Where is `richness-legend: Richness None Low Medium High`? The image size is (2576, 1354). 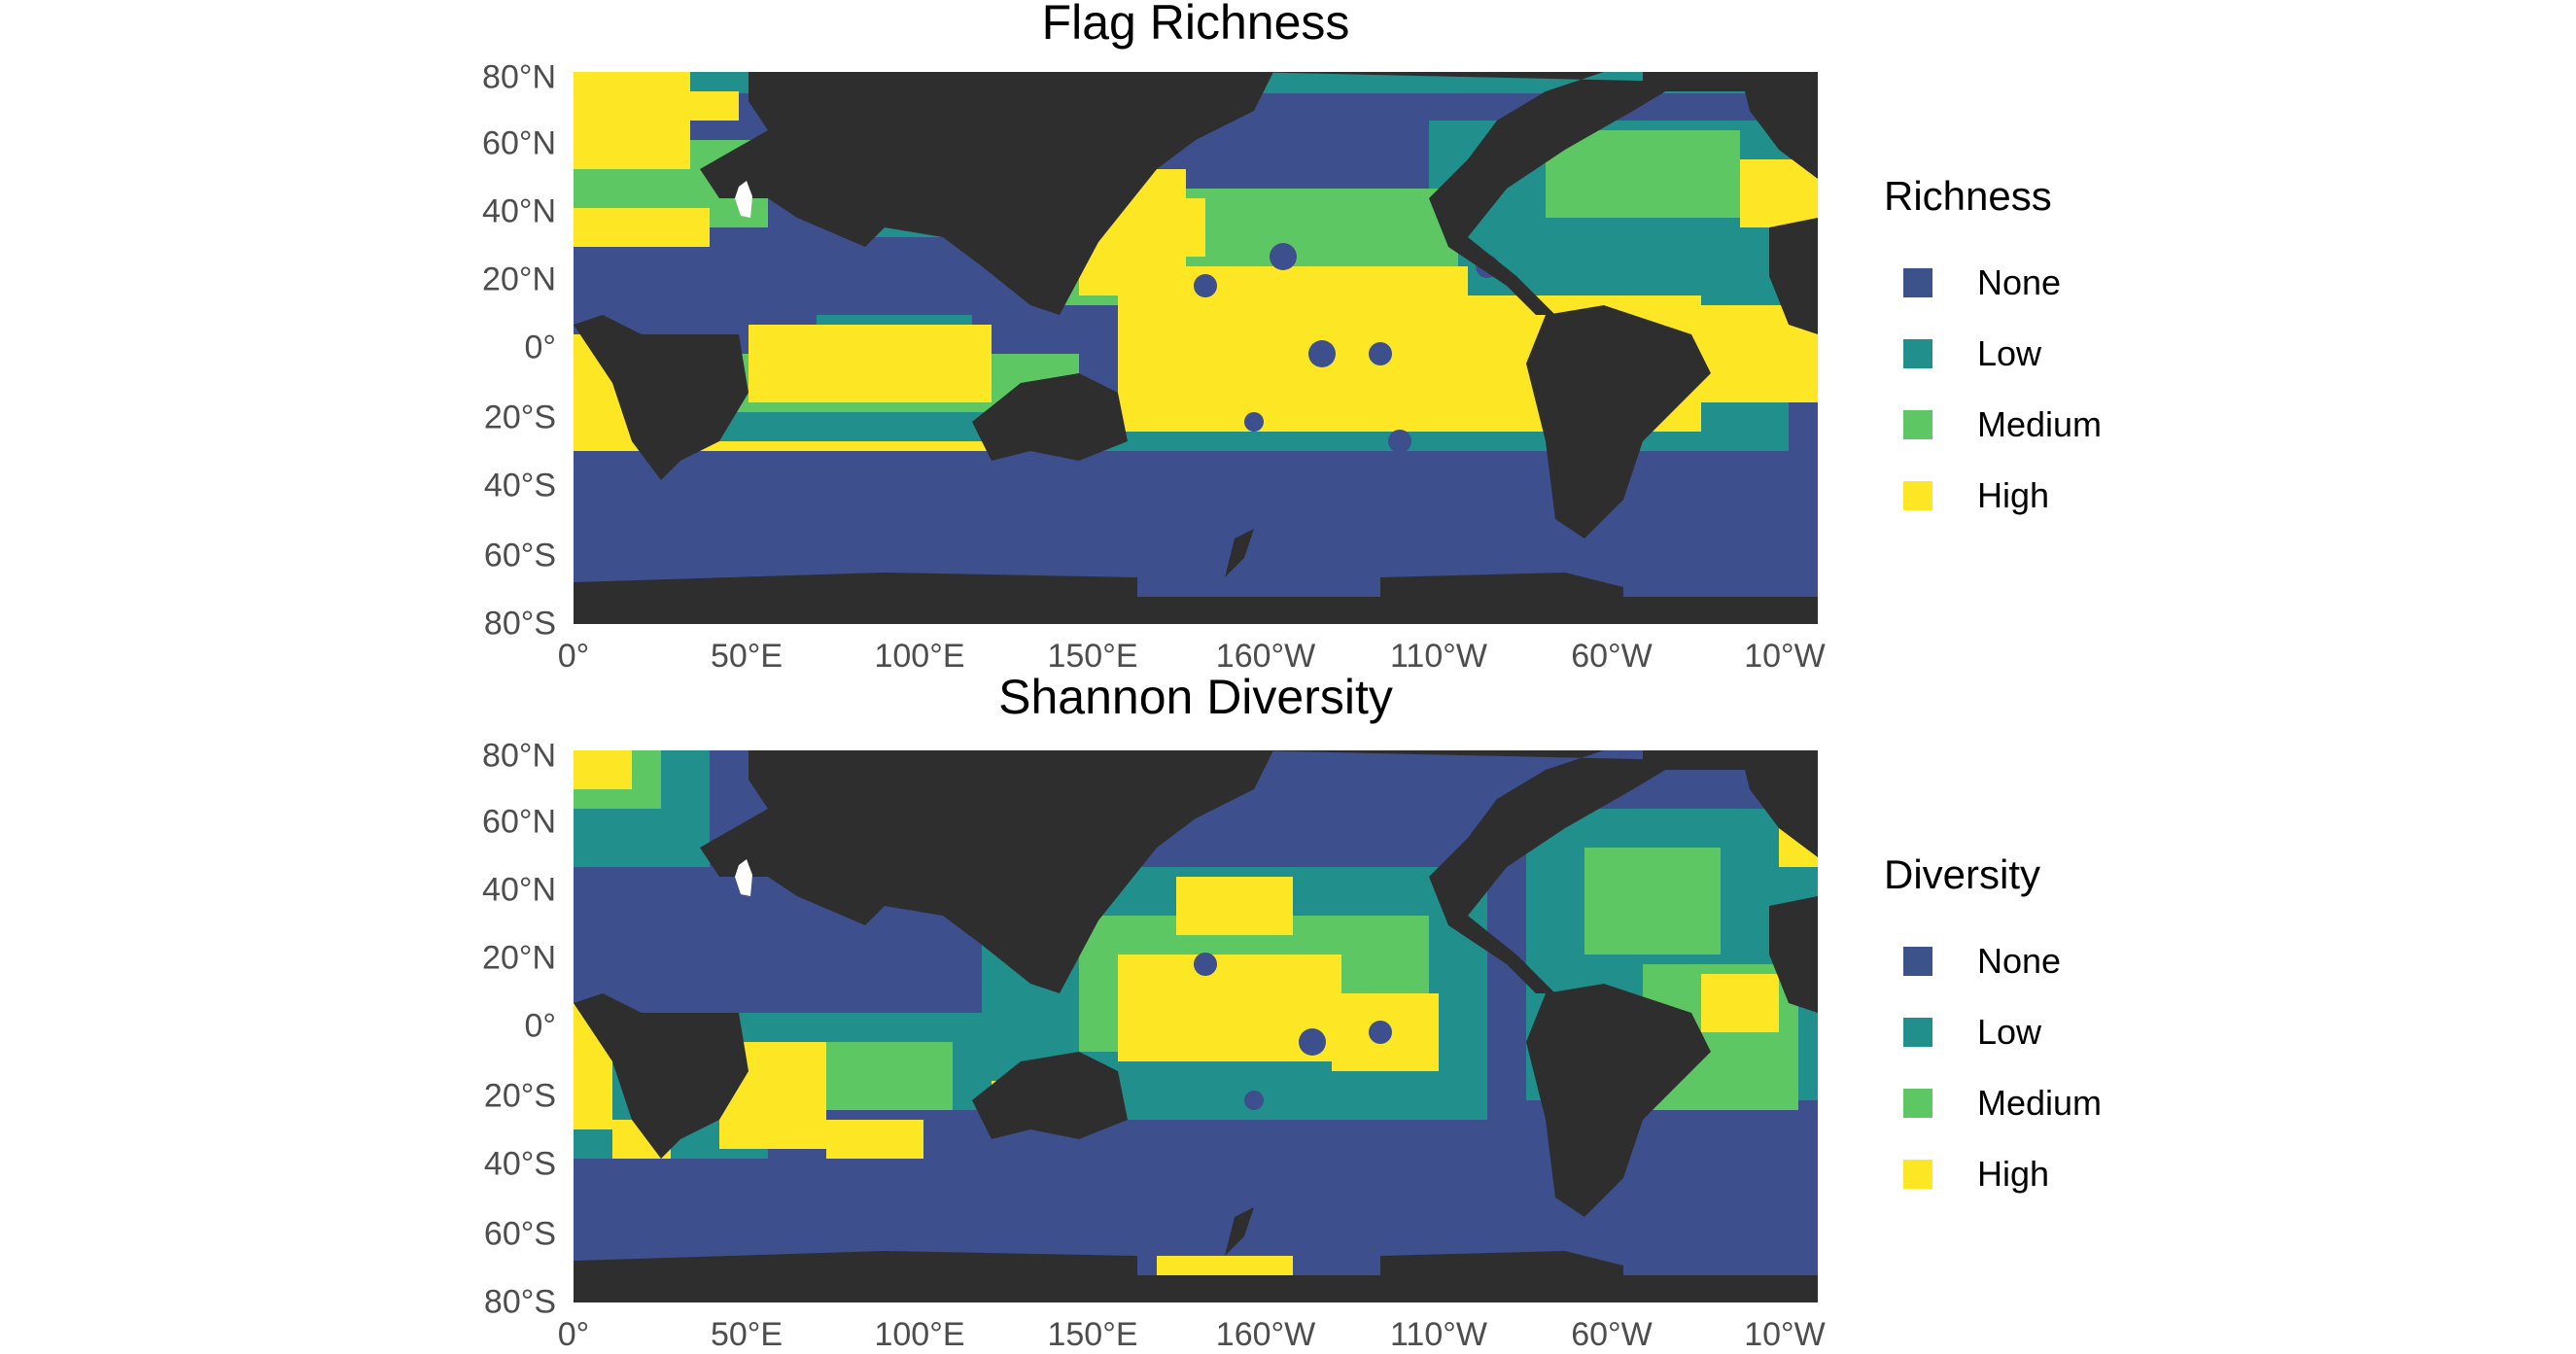 richness-legend: Richness None Low Medium High is located at coordinates (1993, 352).